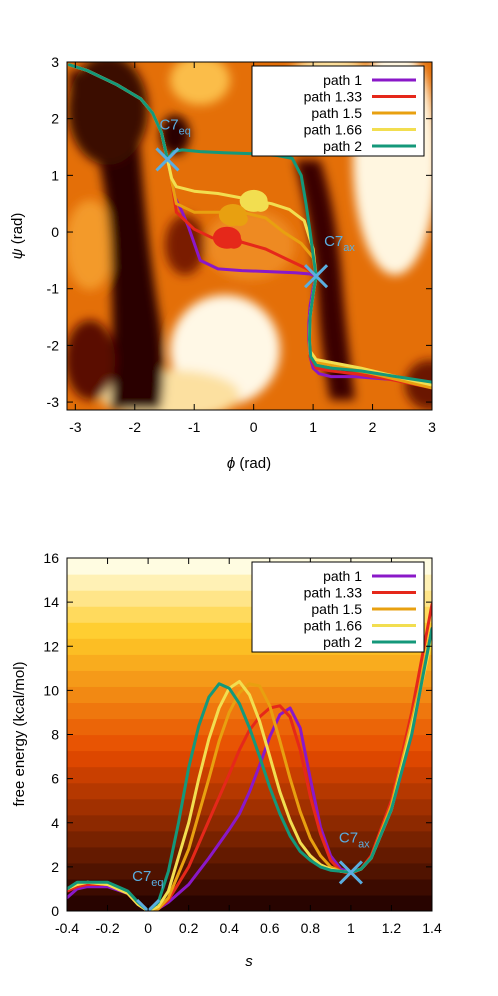  I want to click on x-tick-label: 1.2, so click(392, 928).